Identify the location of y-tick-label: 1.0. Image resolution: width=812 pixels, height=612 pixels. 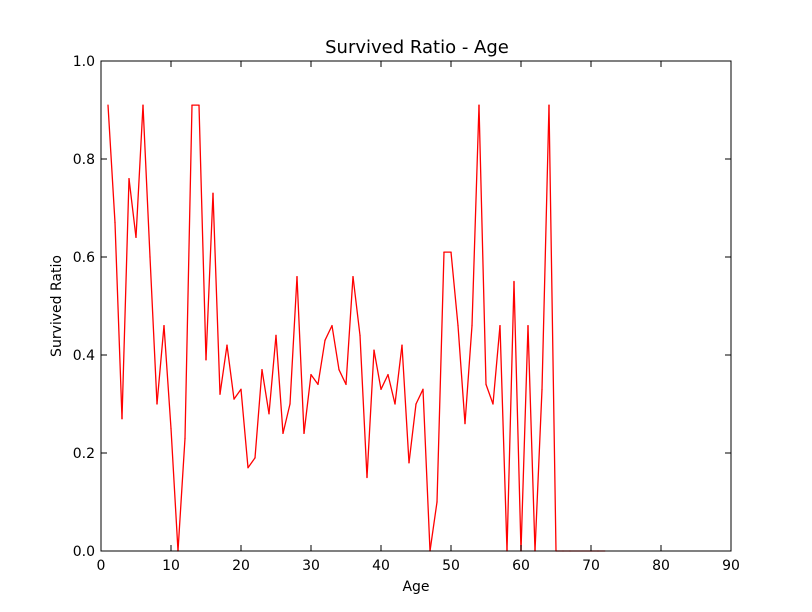
(84, 62).